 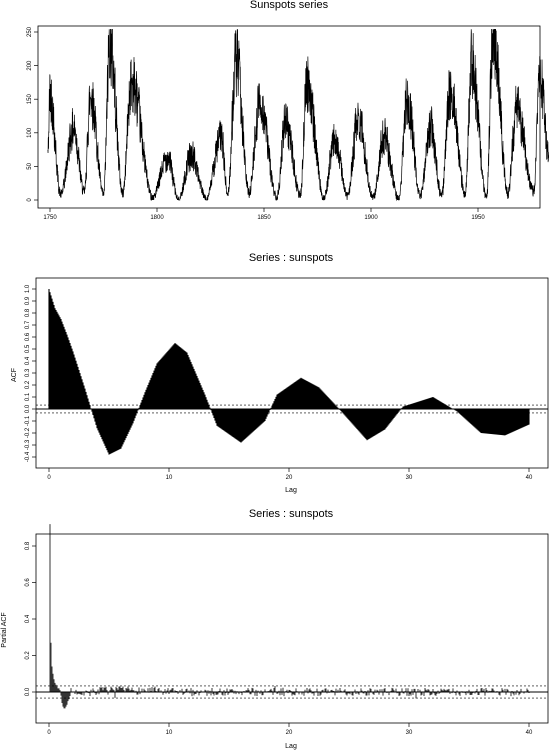 What do you see at coordinates (30, 31) in the screenshot?
I see `y-tick-label: 250` at bounding box center [30, 31].